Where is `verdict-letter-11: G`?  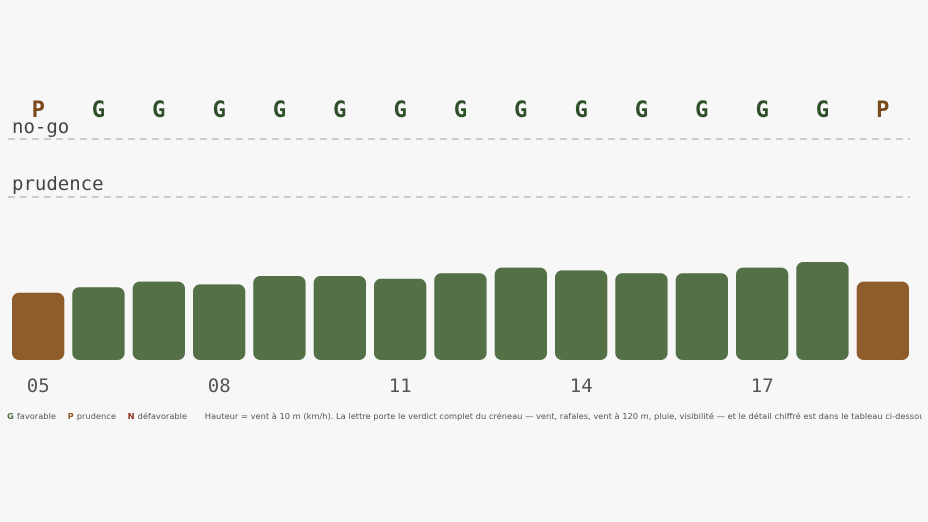 verdict-letter-11: G is located at coordinates (400, 110).